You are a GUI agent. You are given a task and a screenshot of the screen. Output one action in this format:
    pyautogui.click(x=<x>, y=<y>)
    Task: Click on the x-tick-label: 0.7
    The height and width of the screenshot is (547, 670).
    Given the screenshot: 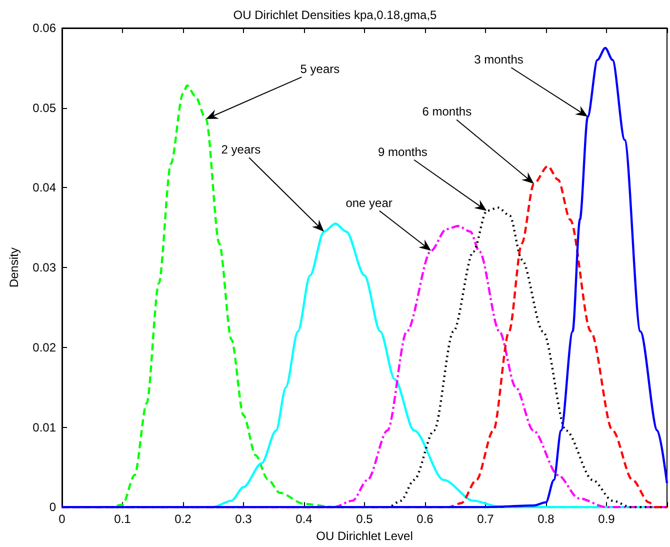 What is the action you would take?
    pyautogui.click(x=485, y=519)
    